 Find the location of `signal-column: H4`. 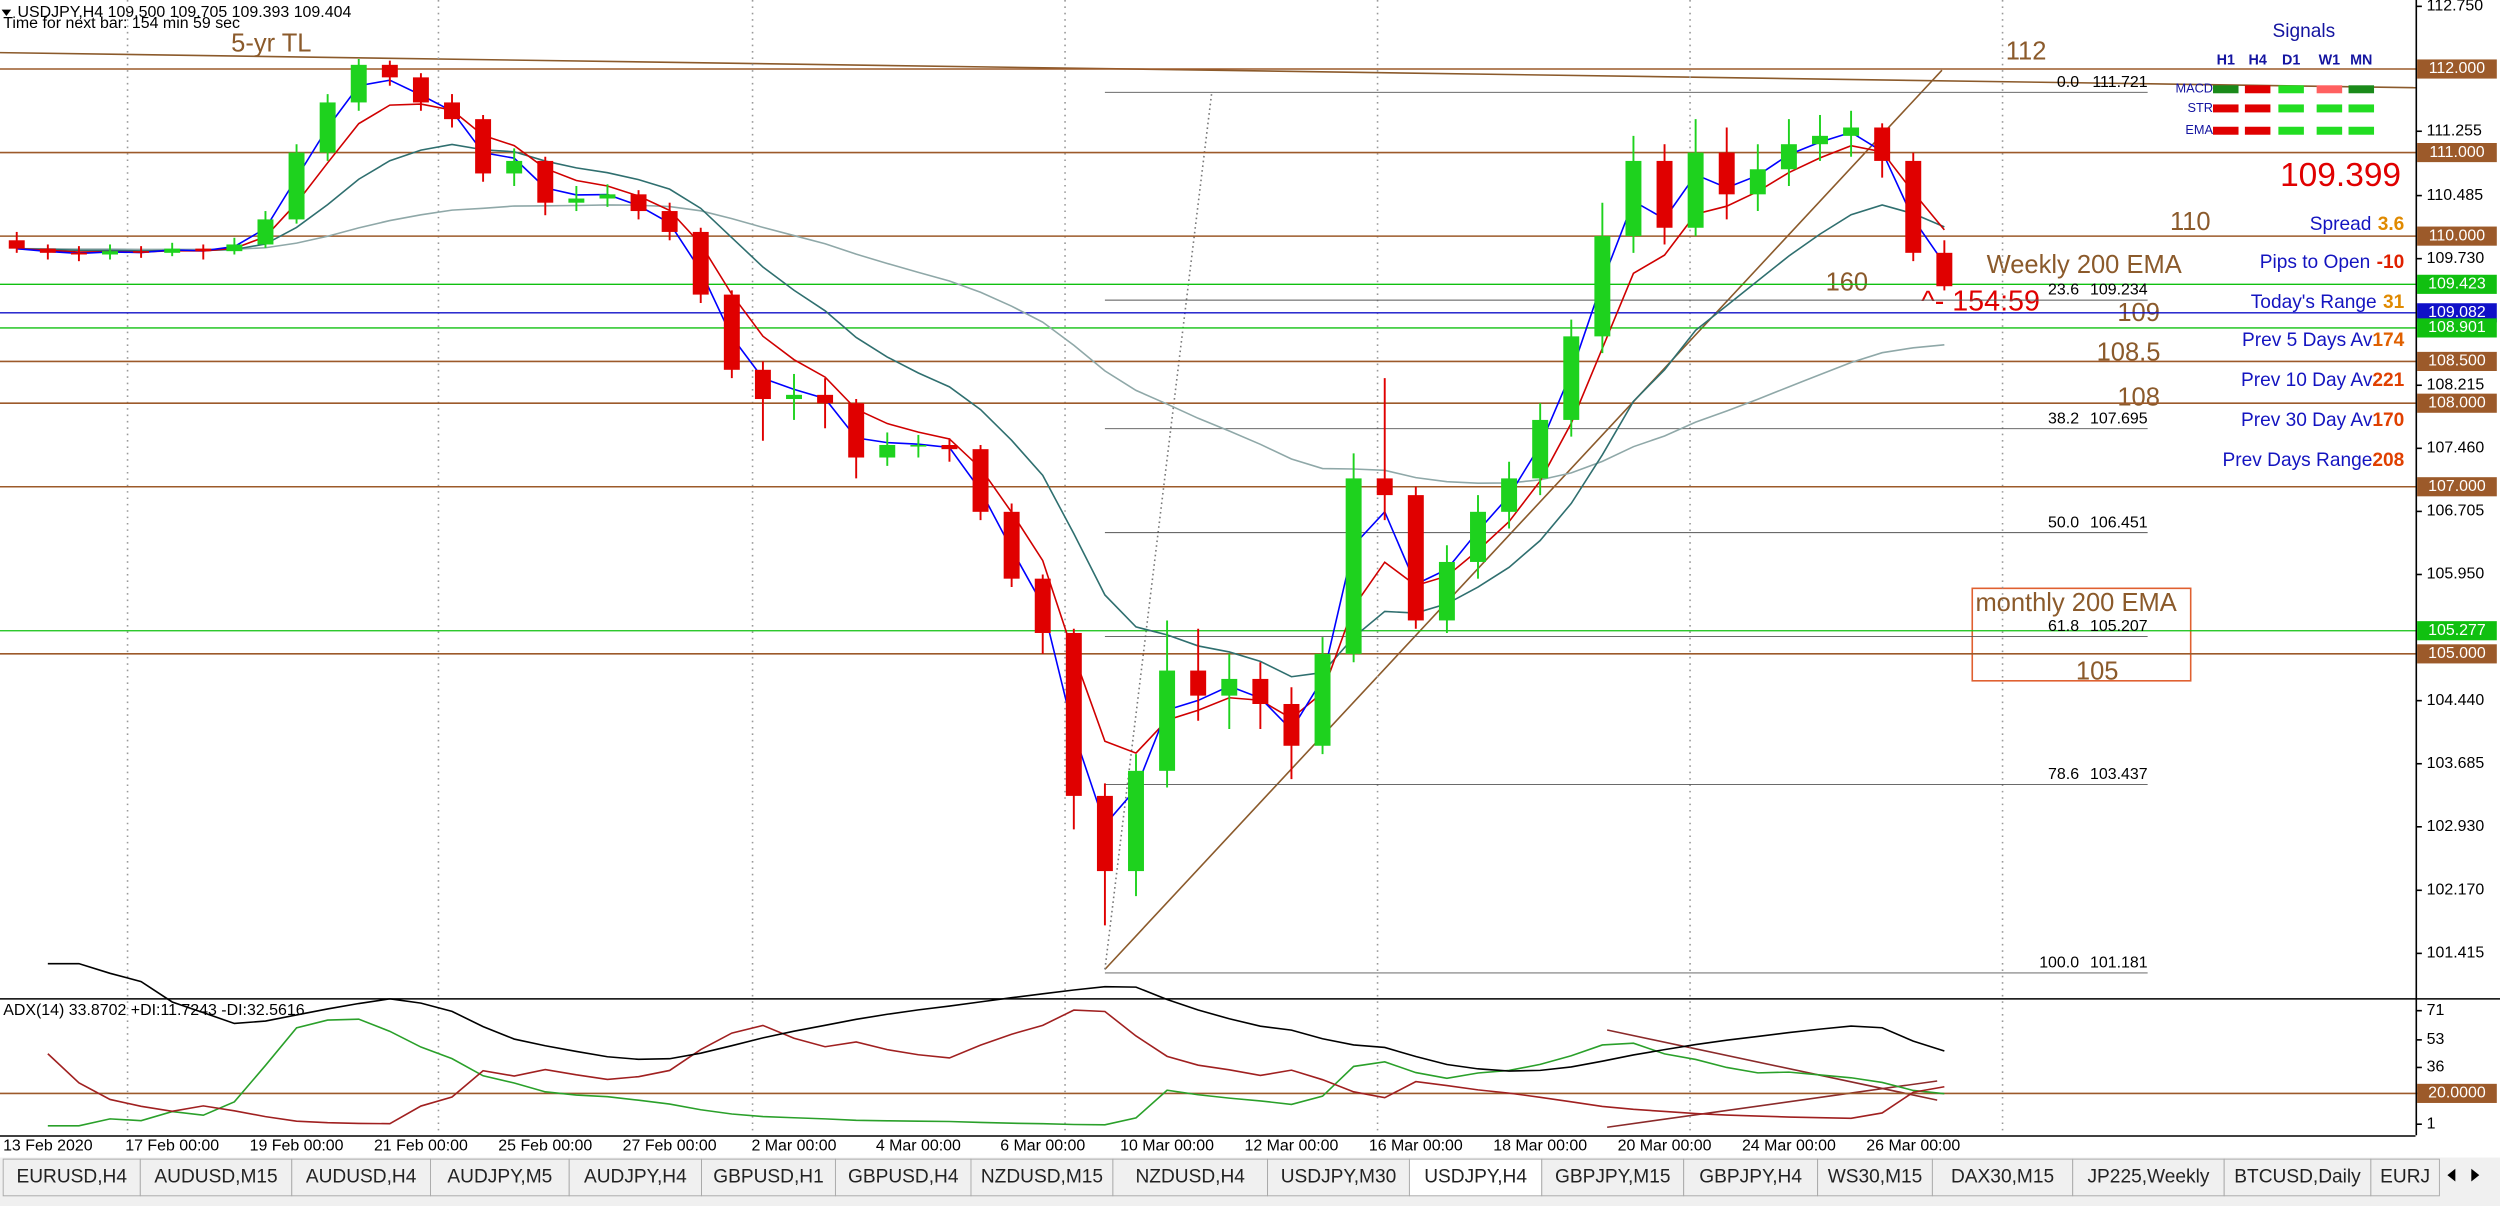

signal-column: H4 is located at coordinates (2257, 60).